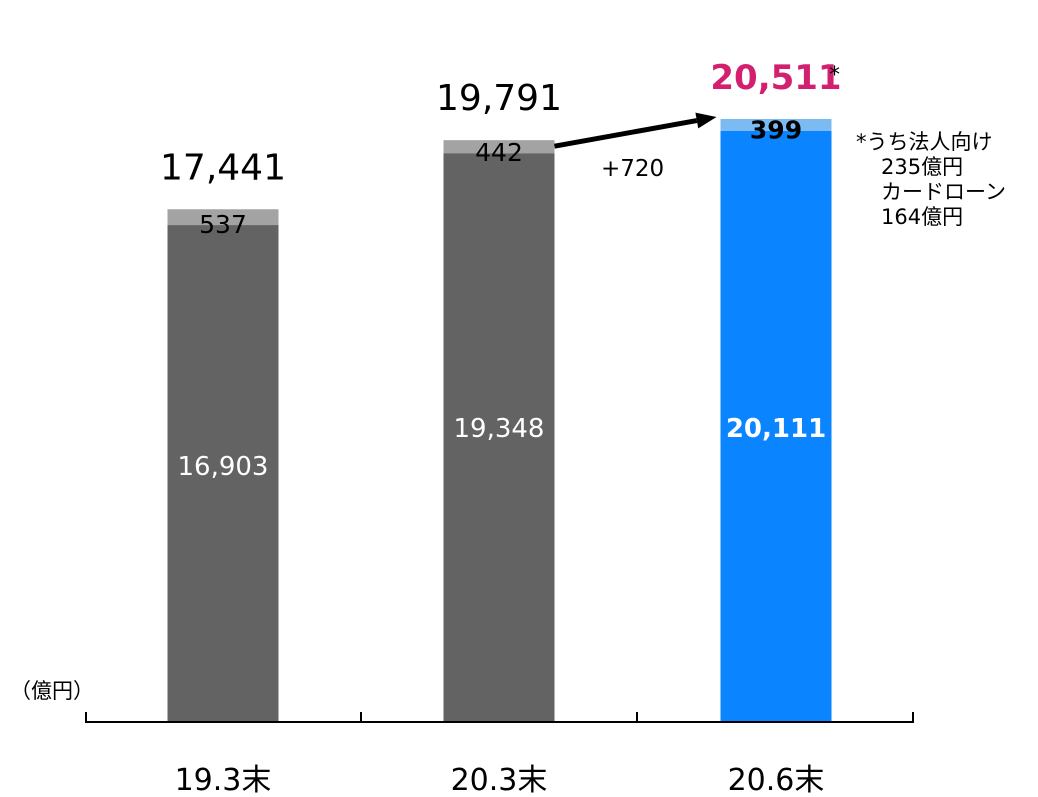 This screenshot has width=1038, height=797. What do you see at coordinates (499, 754) in the screenshot?
I see `x-axis: 19.3末 20.3末 20.6末` at bounding box center [499, 754].